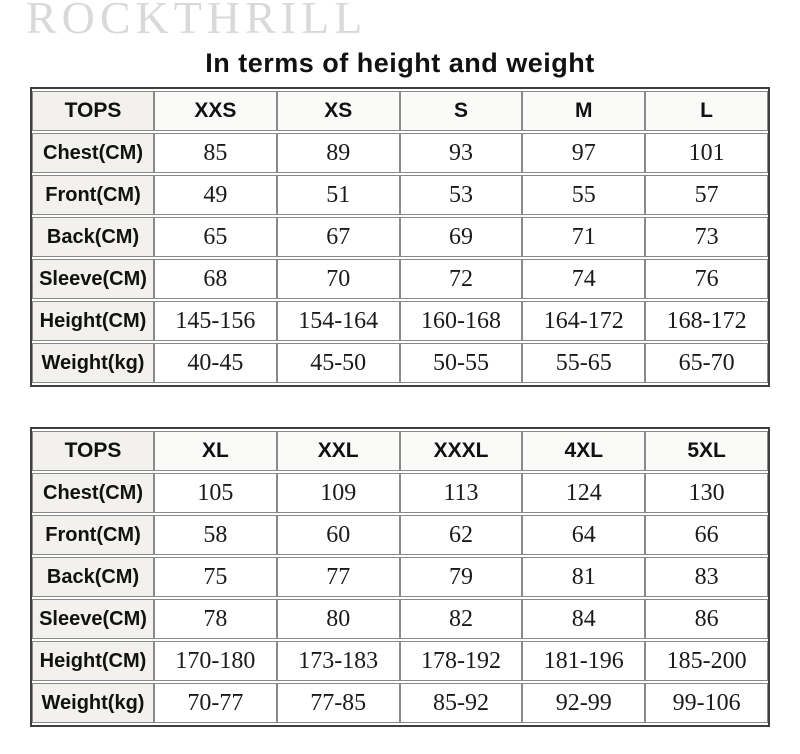 The image size is (800, 754). What do you see at coordinates (215, 535) in the screenshot?
I see `size-value-cell: 58` at bounding box center [215, 535].